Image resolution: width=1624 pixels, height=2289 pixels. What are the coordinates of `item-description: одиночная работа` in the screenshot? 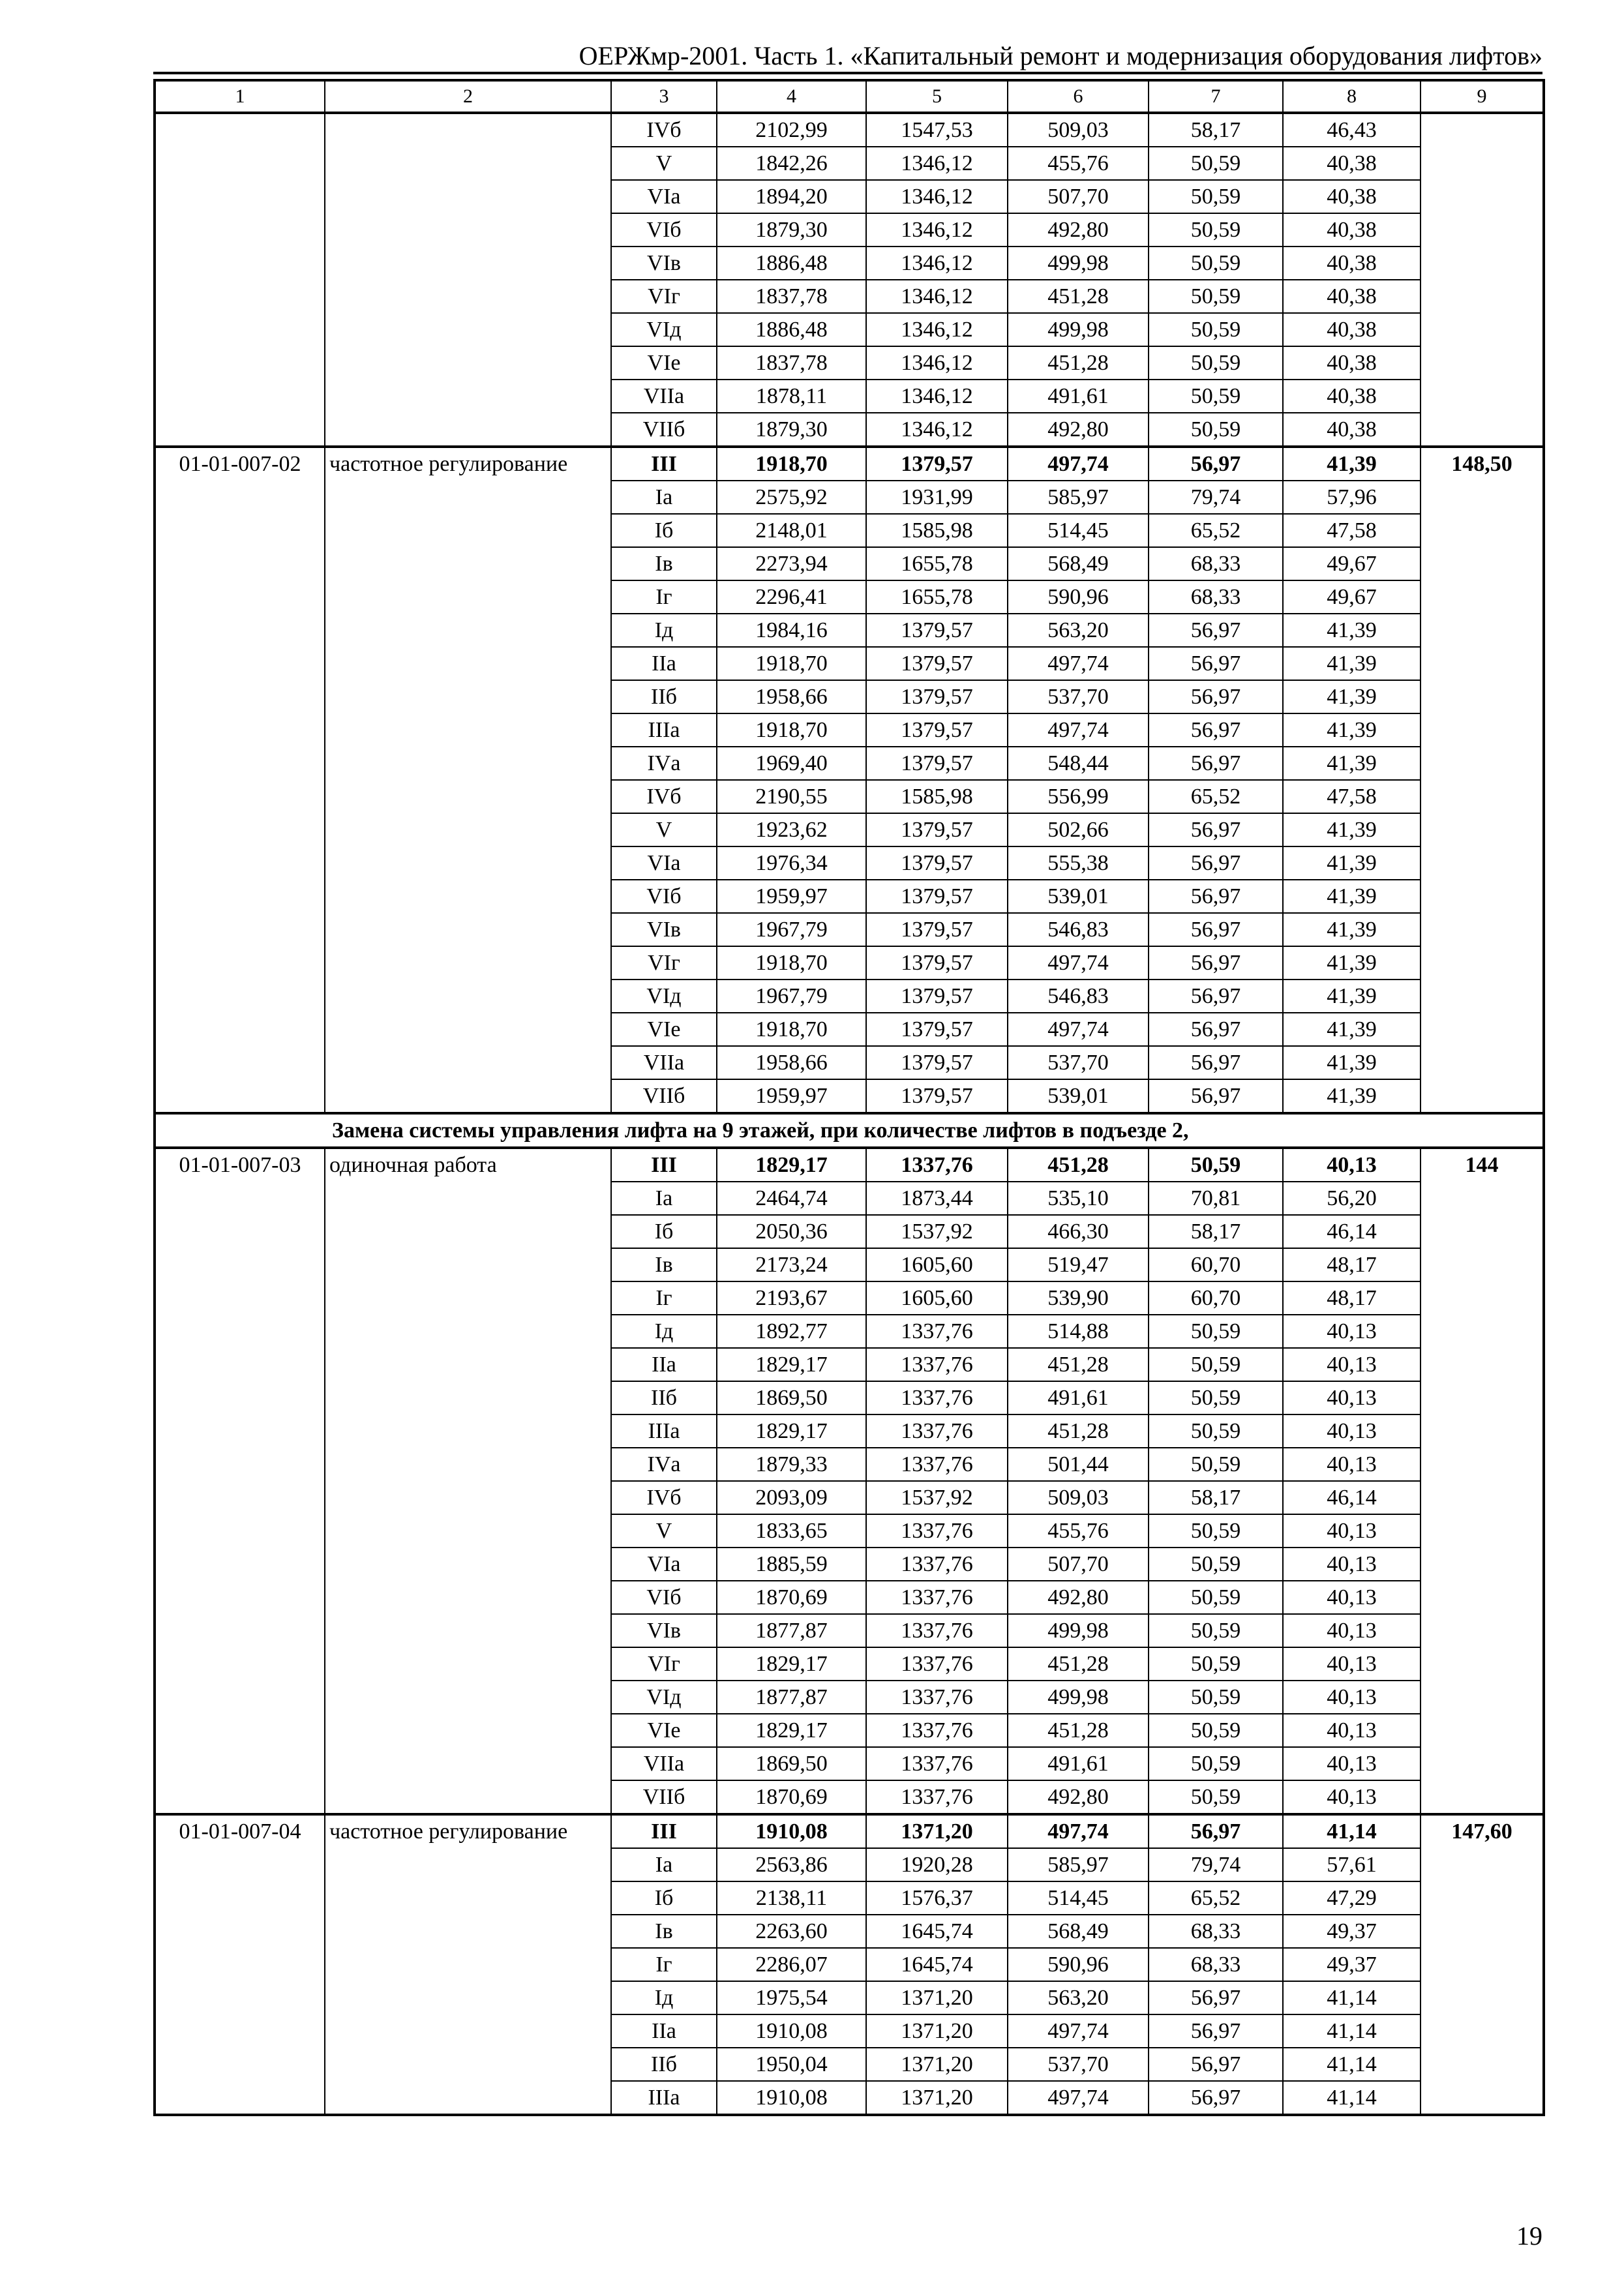 It's located at (468, 1480).